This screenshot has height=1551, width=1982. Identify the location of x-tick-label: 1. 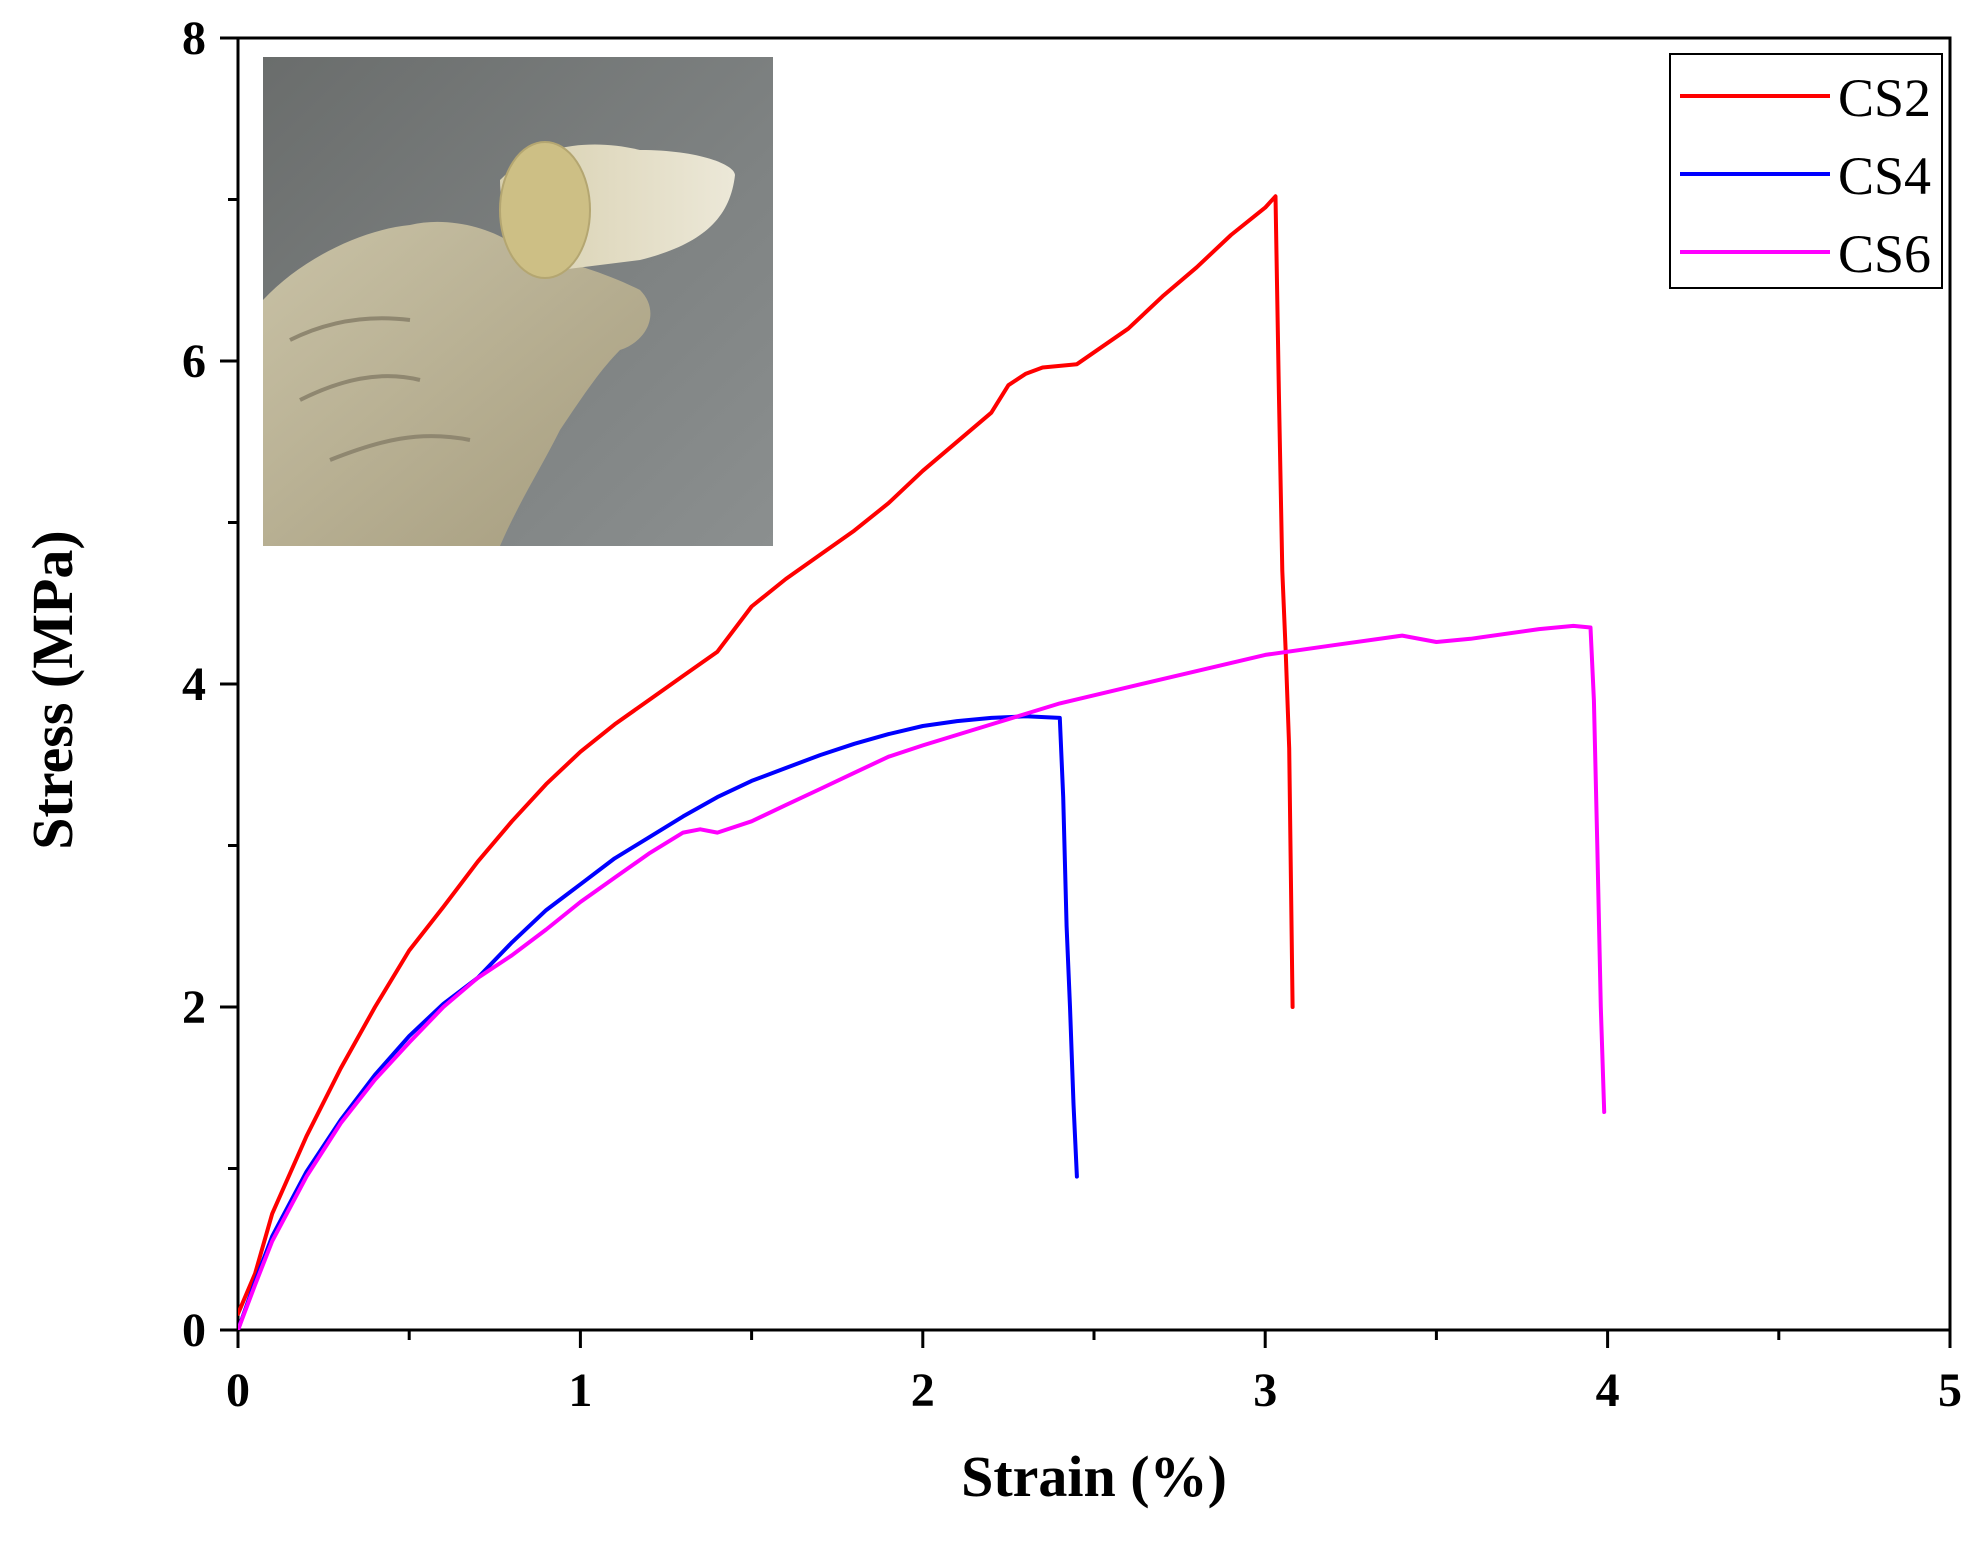
(580, 1390).